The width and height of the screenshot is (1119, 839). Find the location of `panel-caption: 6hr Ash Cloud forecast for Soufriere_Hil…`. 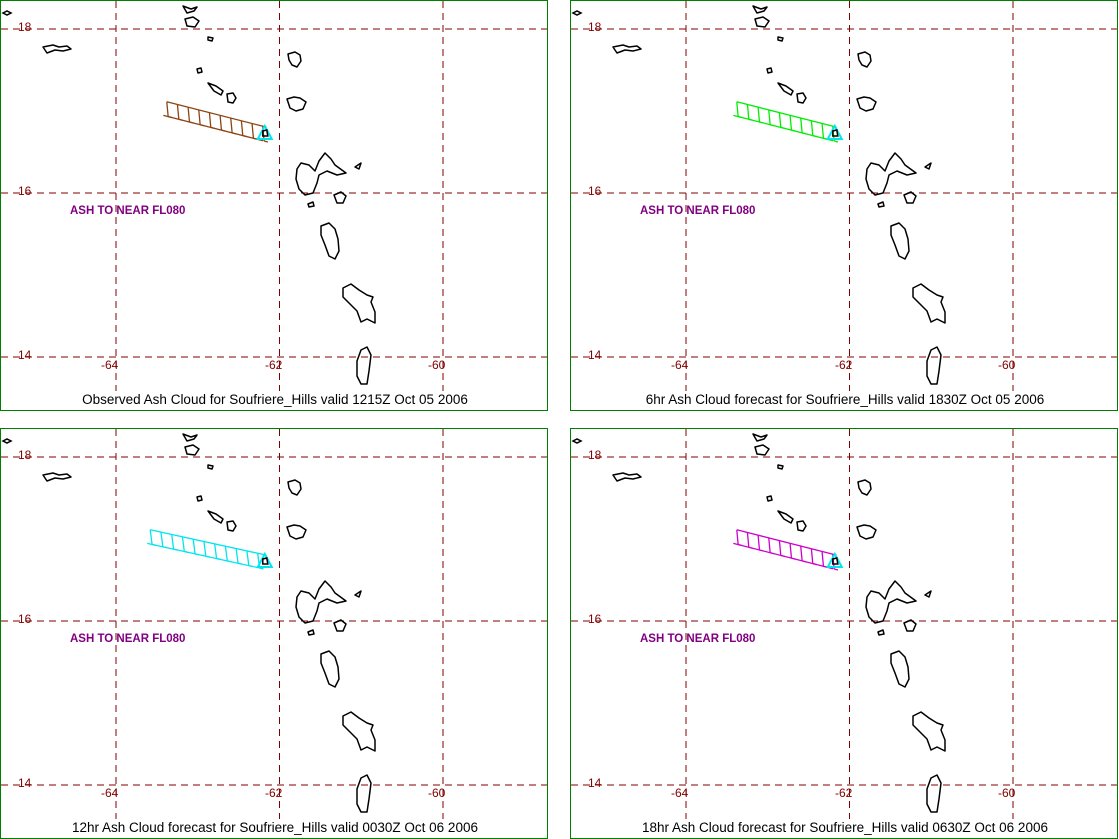

panel-caption: 6hr Ash Cloud forecast for Soufriere_Hil… is located at coordinates (845, 399).